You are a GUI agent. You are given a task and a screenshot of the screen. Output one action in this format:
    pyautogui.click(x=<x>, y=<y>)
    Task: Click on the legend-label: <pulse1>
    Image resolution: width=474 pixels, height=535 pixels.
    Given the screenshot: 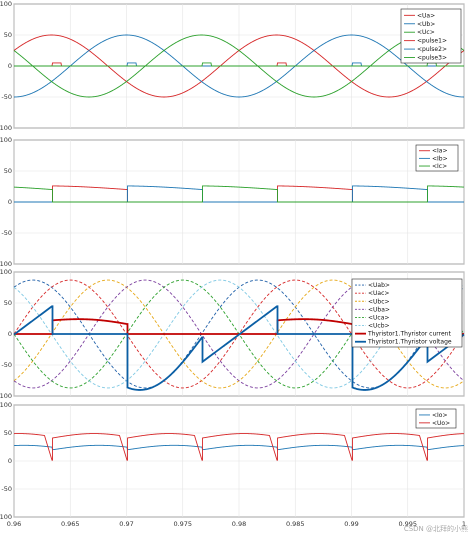 What is the action you would take?
    pyautogui.click(x=432, y=41)
    